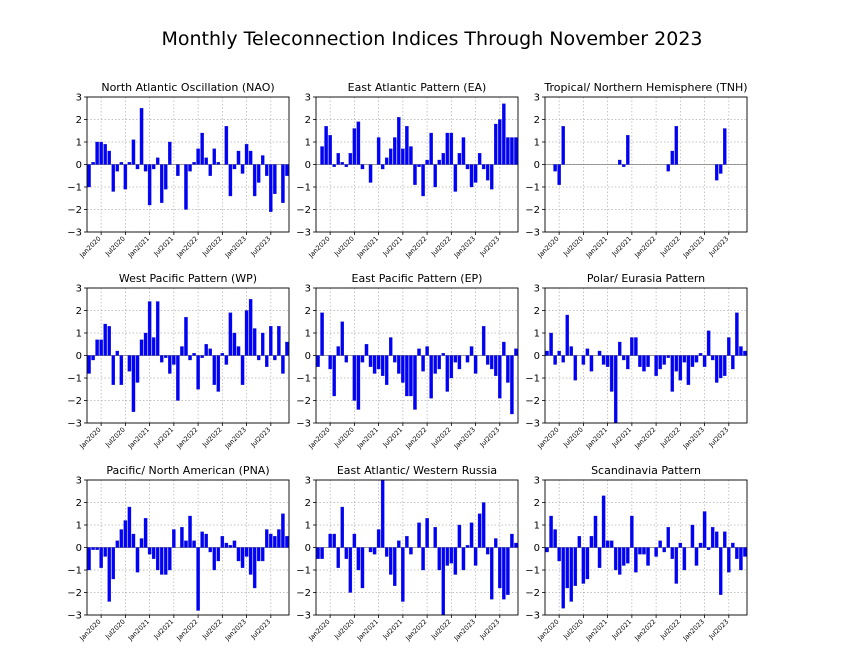 The image size is (864, 648). I want to click on chart-title: Scandinavia Pattern, so click(646, 470).